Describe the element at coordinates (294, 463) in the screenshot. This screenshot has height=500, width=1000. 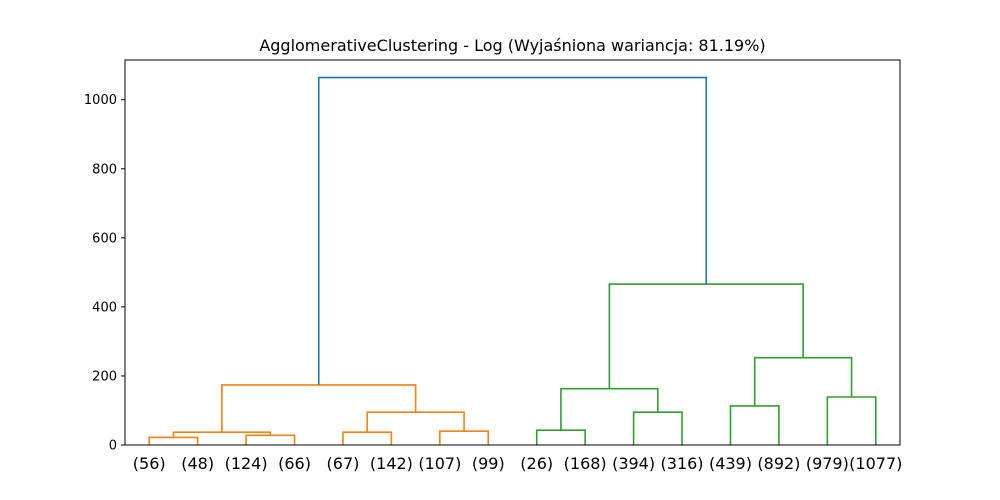
I see `leaf-label: (66)` at that location.